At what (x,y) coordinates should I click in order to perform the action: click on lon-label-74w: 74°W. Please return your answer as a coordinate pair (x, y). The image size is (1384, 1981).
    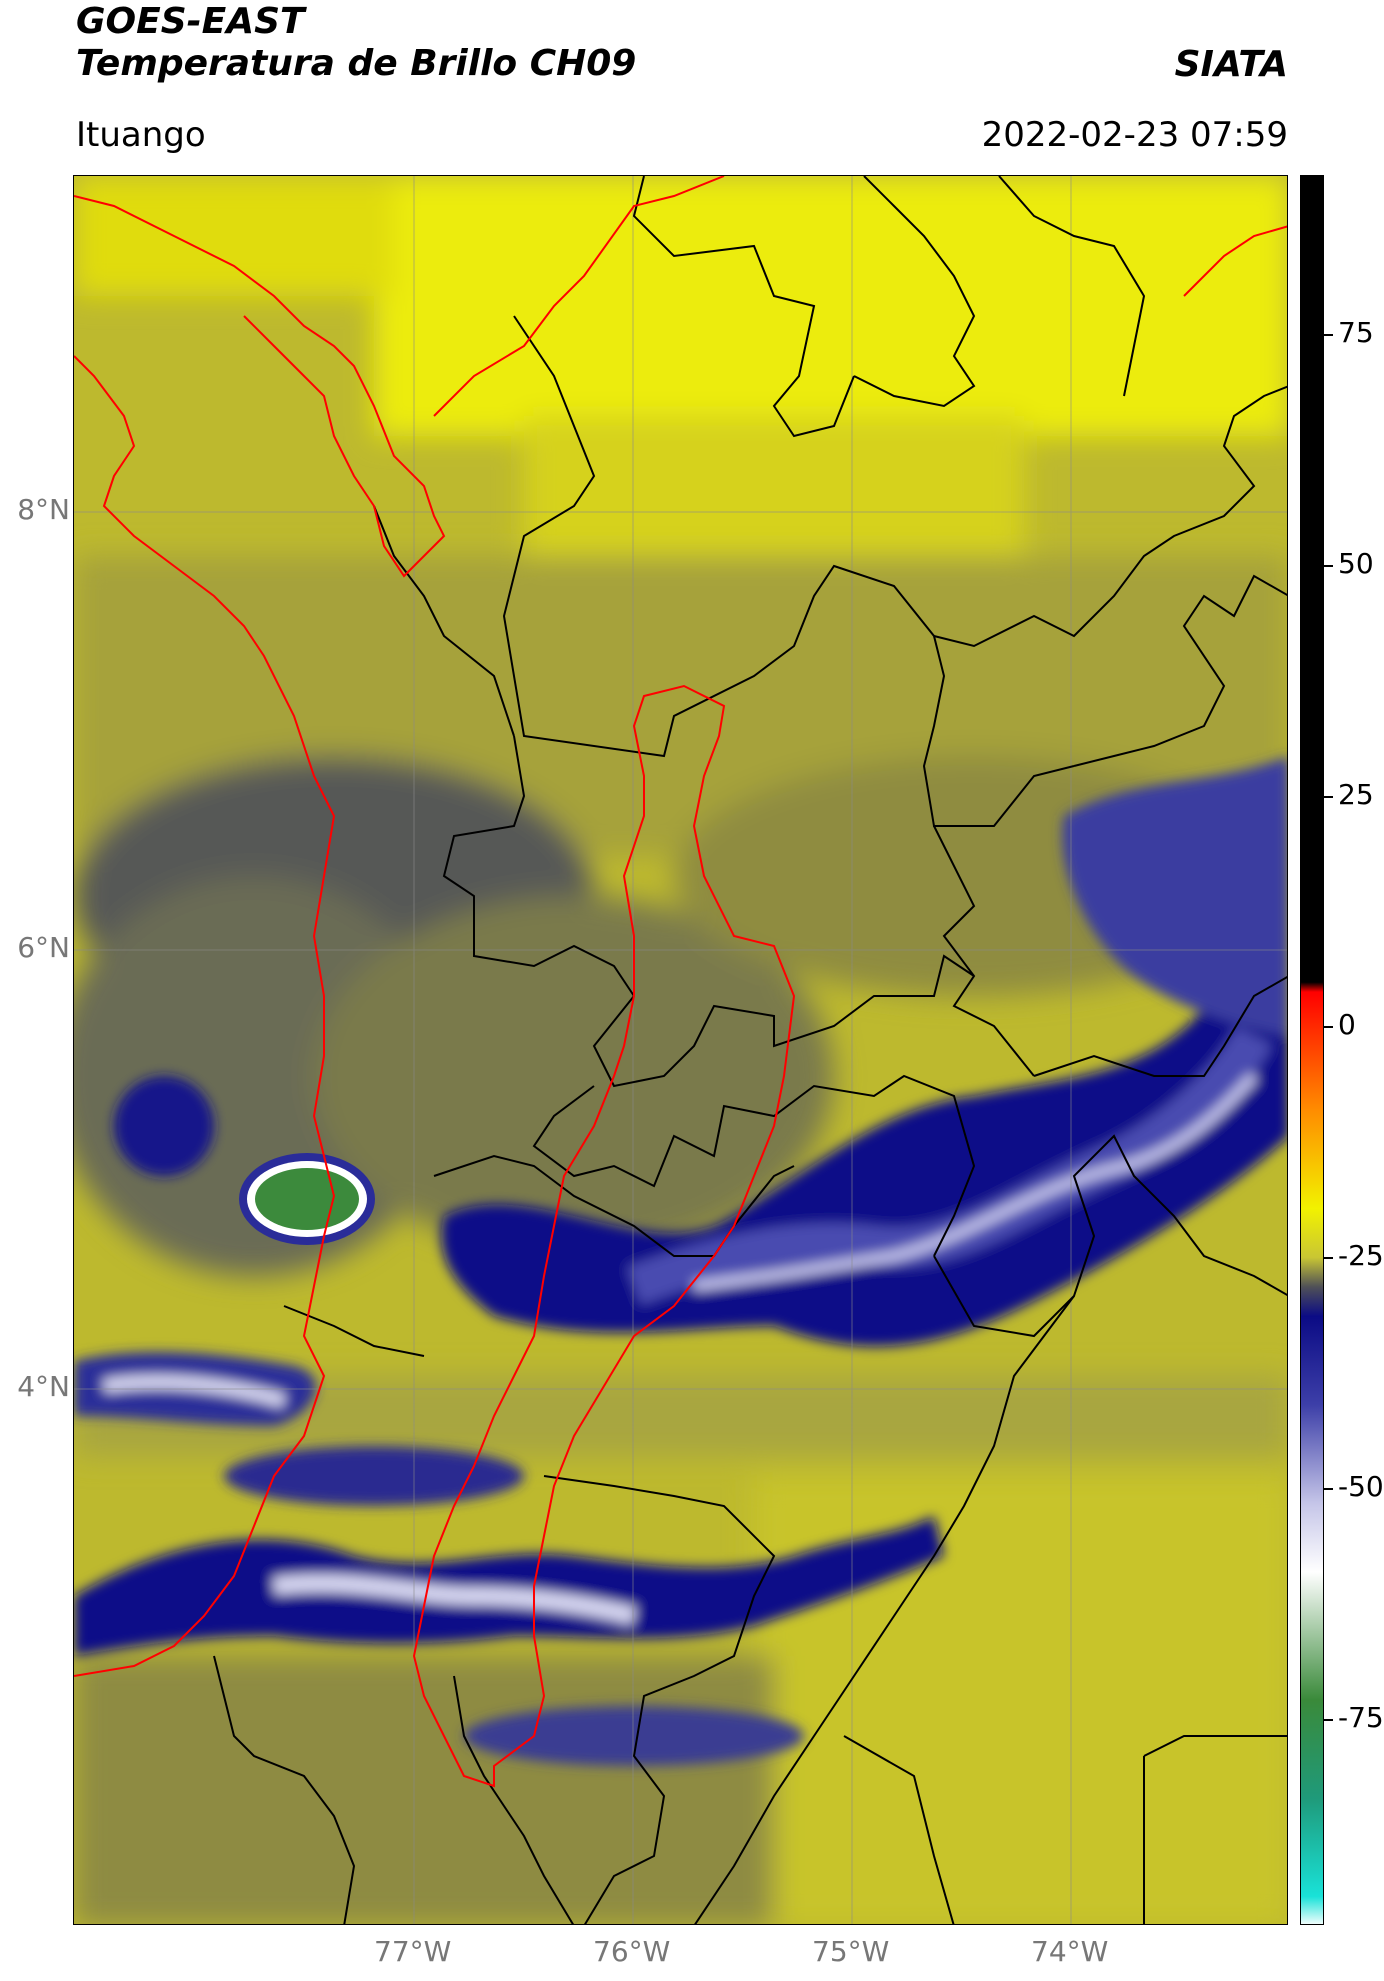
    Looking at the image, I should click on (1070, 1951).